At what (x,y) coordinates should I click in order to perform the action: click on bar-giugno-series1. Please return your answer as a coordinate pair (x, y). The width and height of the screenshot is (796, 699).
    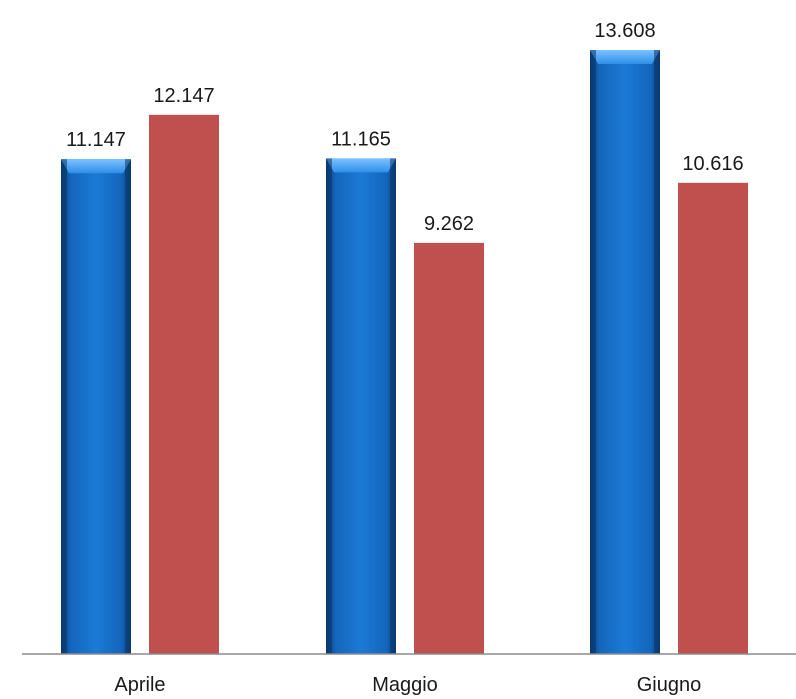
    Looking at the image, I should click on (625, 352).